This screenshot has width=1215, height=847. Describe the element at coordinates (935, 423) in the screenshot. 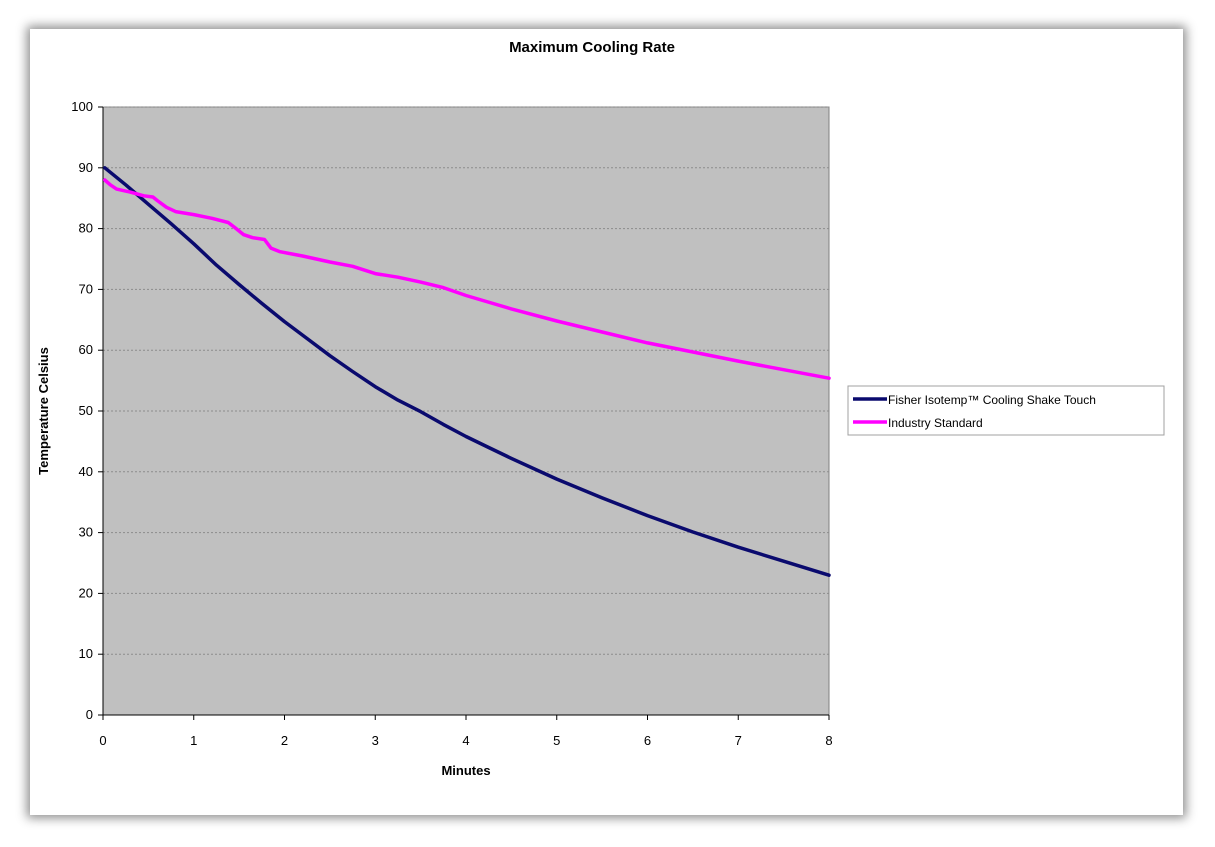

I see `legend-label-2: Industry Standard` at that location.